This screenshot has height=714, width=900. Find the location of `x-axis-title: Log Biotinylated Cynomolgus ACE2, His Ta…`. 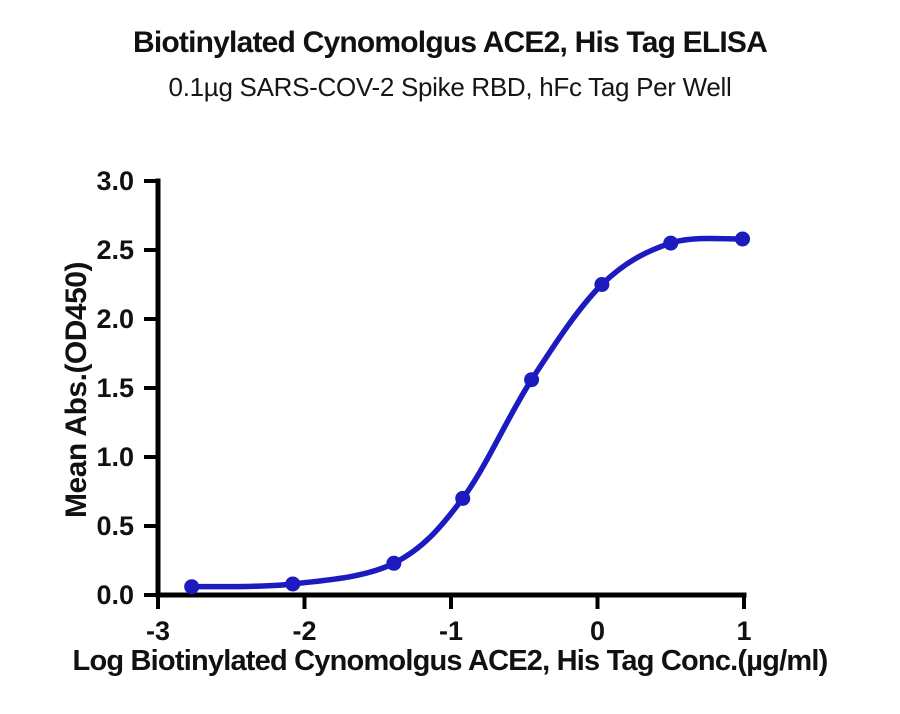

x-axis-title: Log Biotinylated Cynomolgus ACE2, His Ta… is located at coordinates (450, 661).